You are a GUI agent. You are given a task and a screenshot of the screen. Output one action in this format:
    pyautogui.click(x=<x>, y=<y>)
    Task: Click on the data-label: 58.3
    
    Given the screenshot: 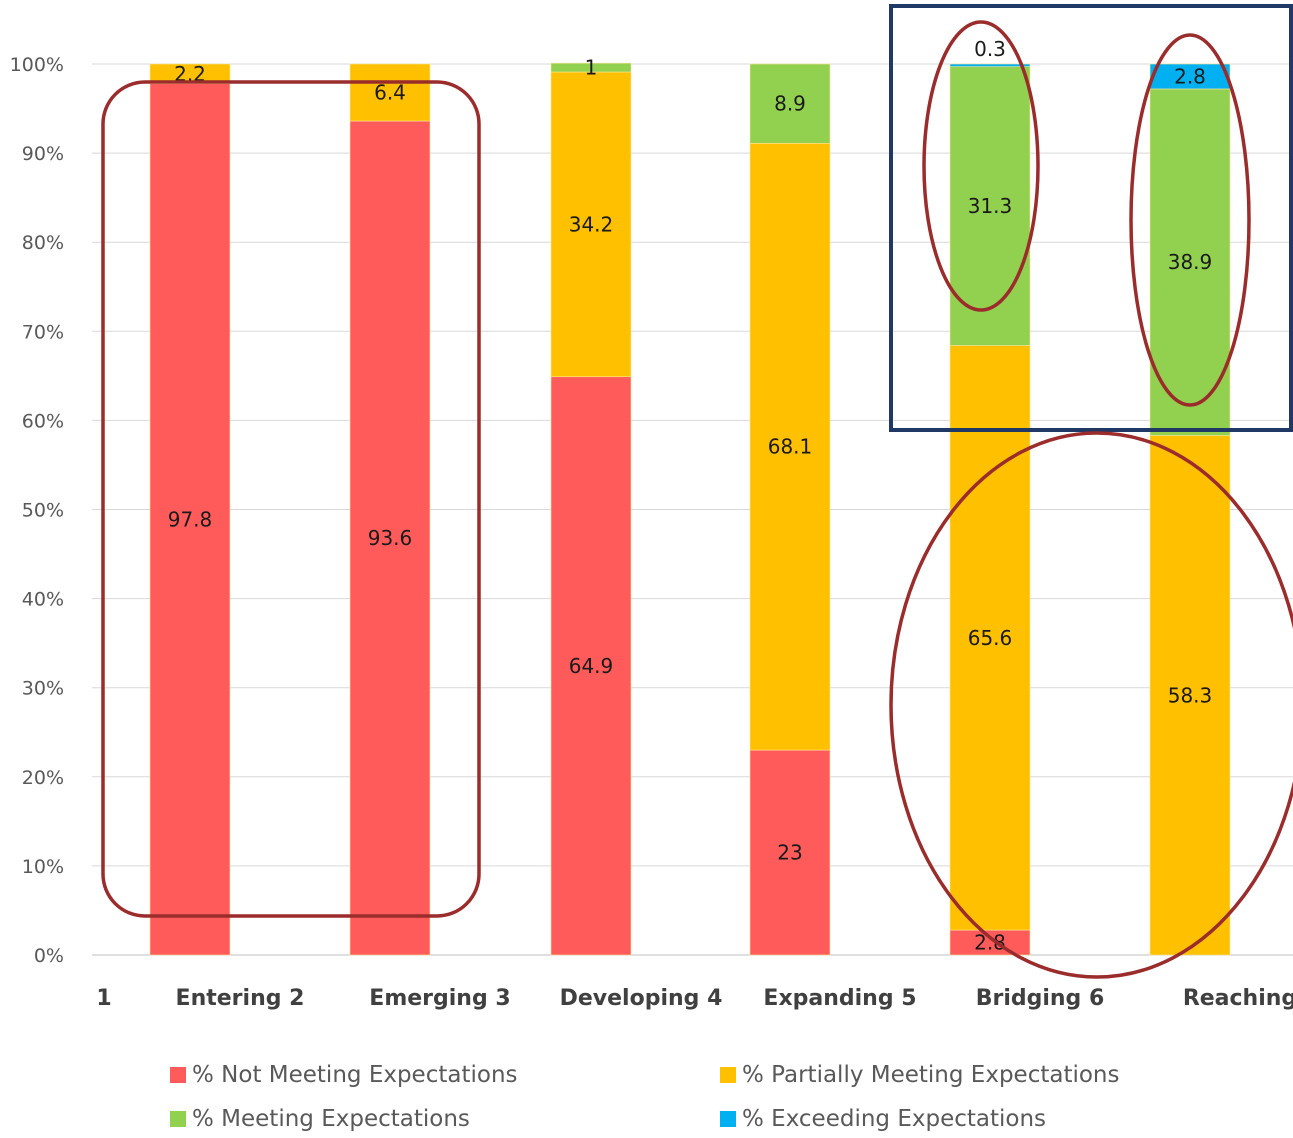 What is the action you would take?
    pyautogui.click(x=1190, y=695)
    